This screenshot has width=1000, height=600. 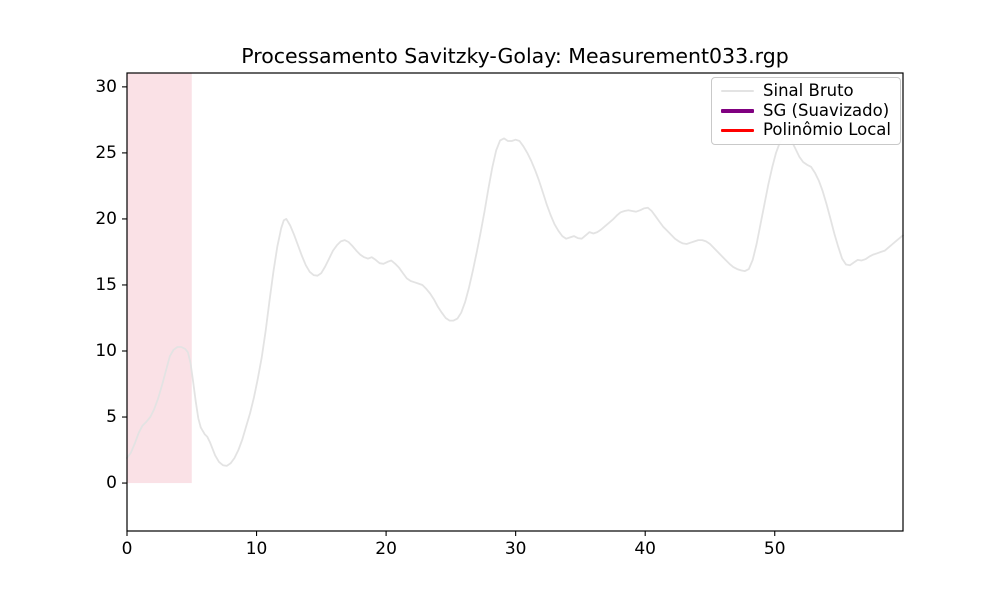 What do you see at coordinates (106, 86) in the screenshot?
I see `y-tick-label: 30` at bounding box center [106, 86].